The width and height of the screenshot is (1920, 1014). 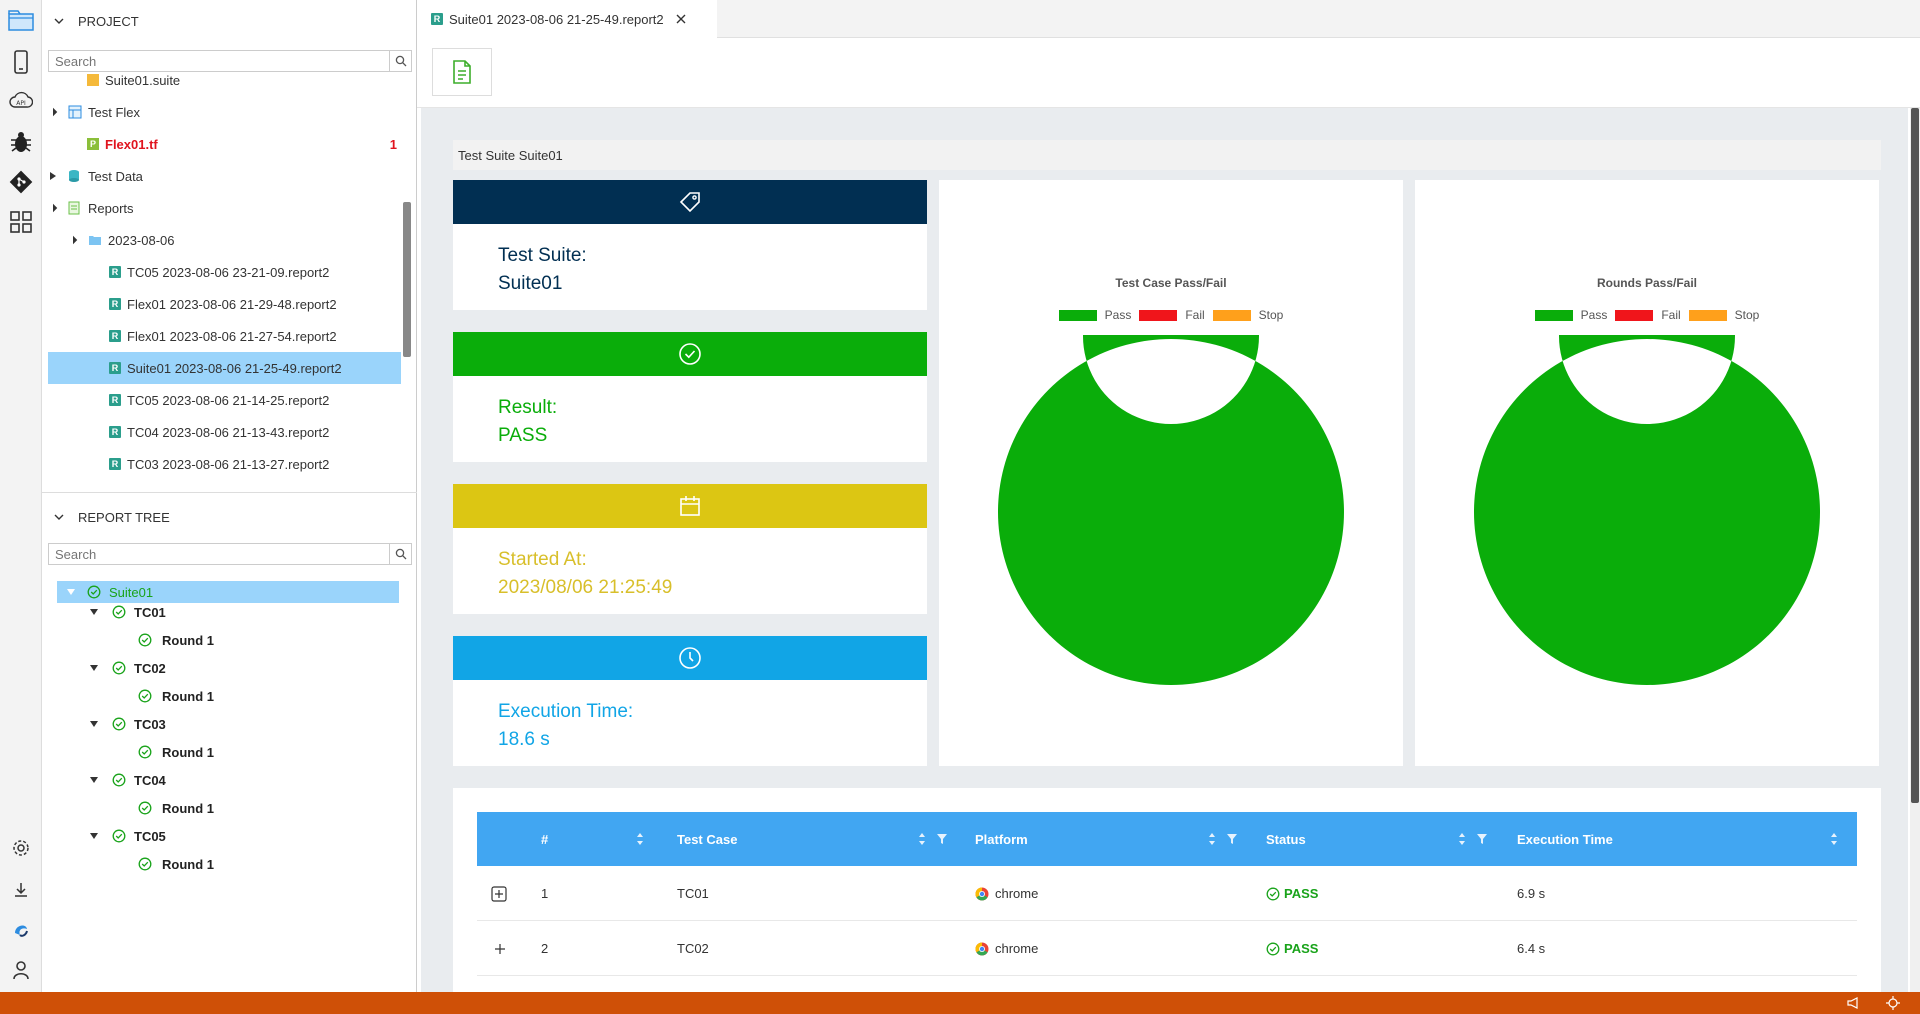 I want to click on chart-rounds-pass-fail: Rounds Pass/Fail Pass Fail Stop, so click(x=1647, y=473).